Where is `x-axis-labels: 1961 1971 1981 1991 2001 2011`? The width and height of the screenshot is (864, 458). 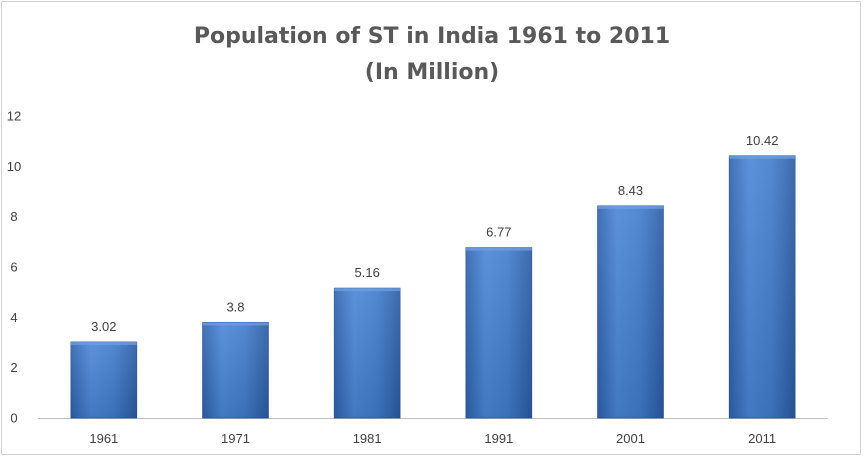
x-axis-labels: 1961 1971 1981 1991 2001 2011 is located at coordinates (432, 438).